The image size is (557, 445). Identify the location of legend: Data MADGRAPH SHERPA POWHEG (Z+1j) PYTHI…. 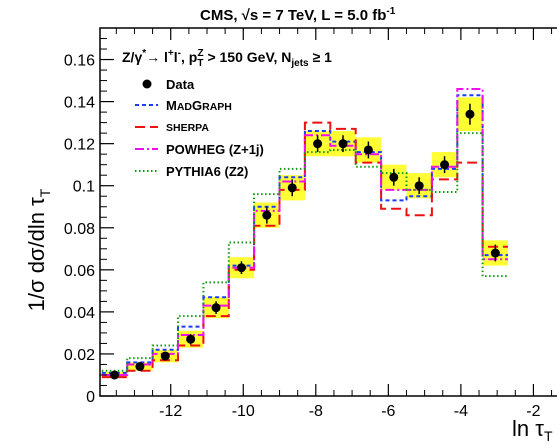
(199, 128).